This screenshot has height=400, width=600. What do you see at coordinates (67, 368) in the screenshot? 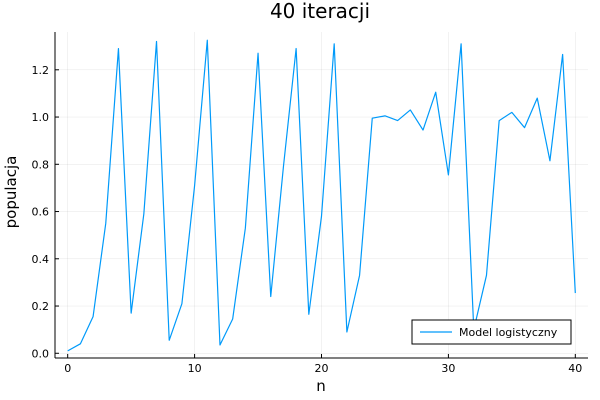
I see `x-tick-label: 0` at bounding box center [67, 368].